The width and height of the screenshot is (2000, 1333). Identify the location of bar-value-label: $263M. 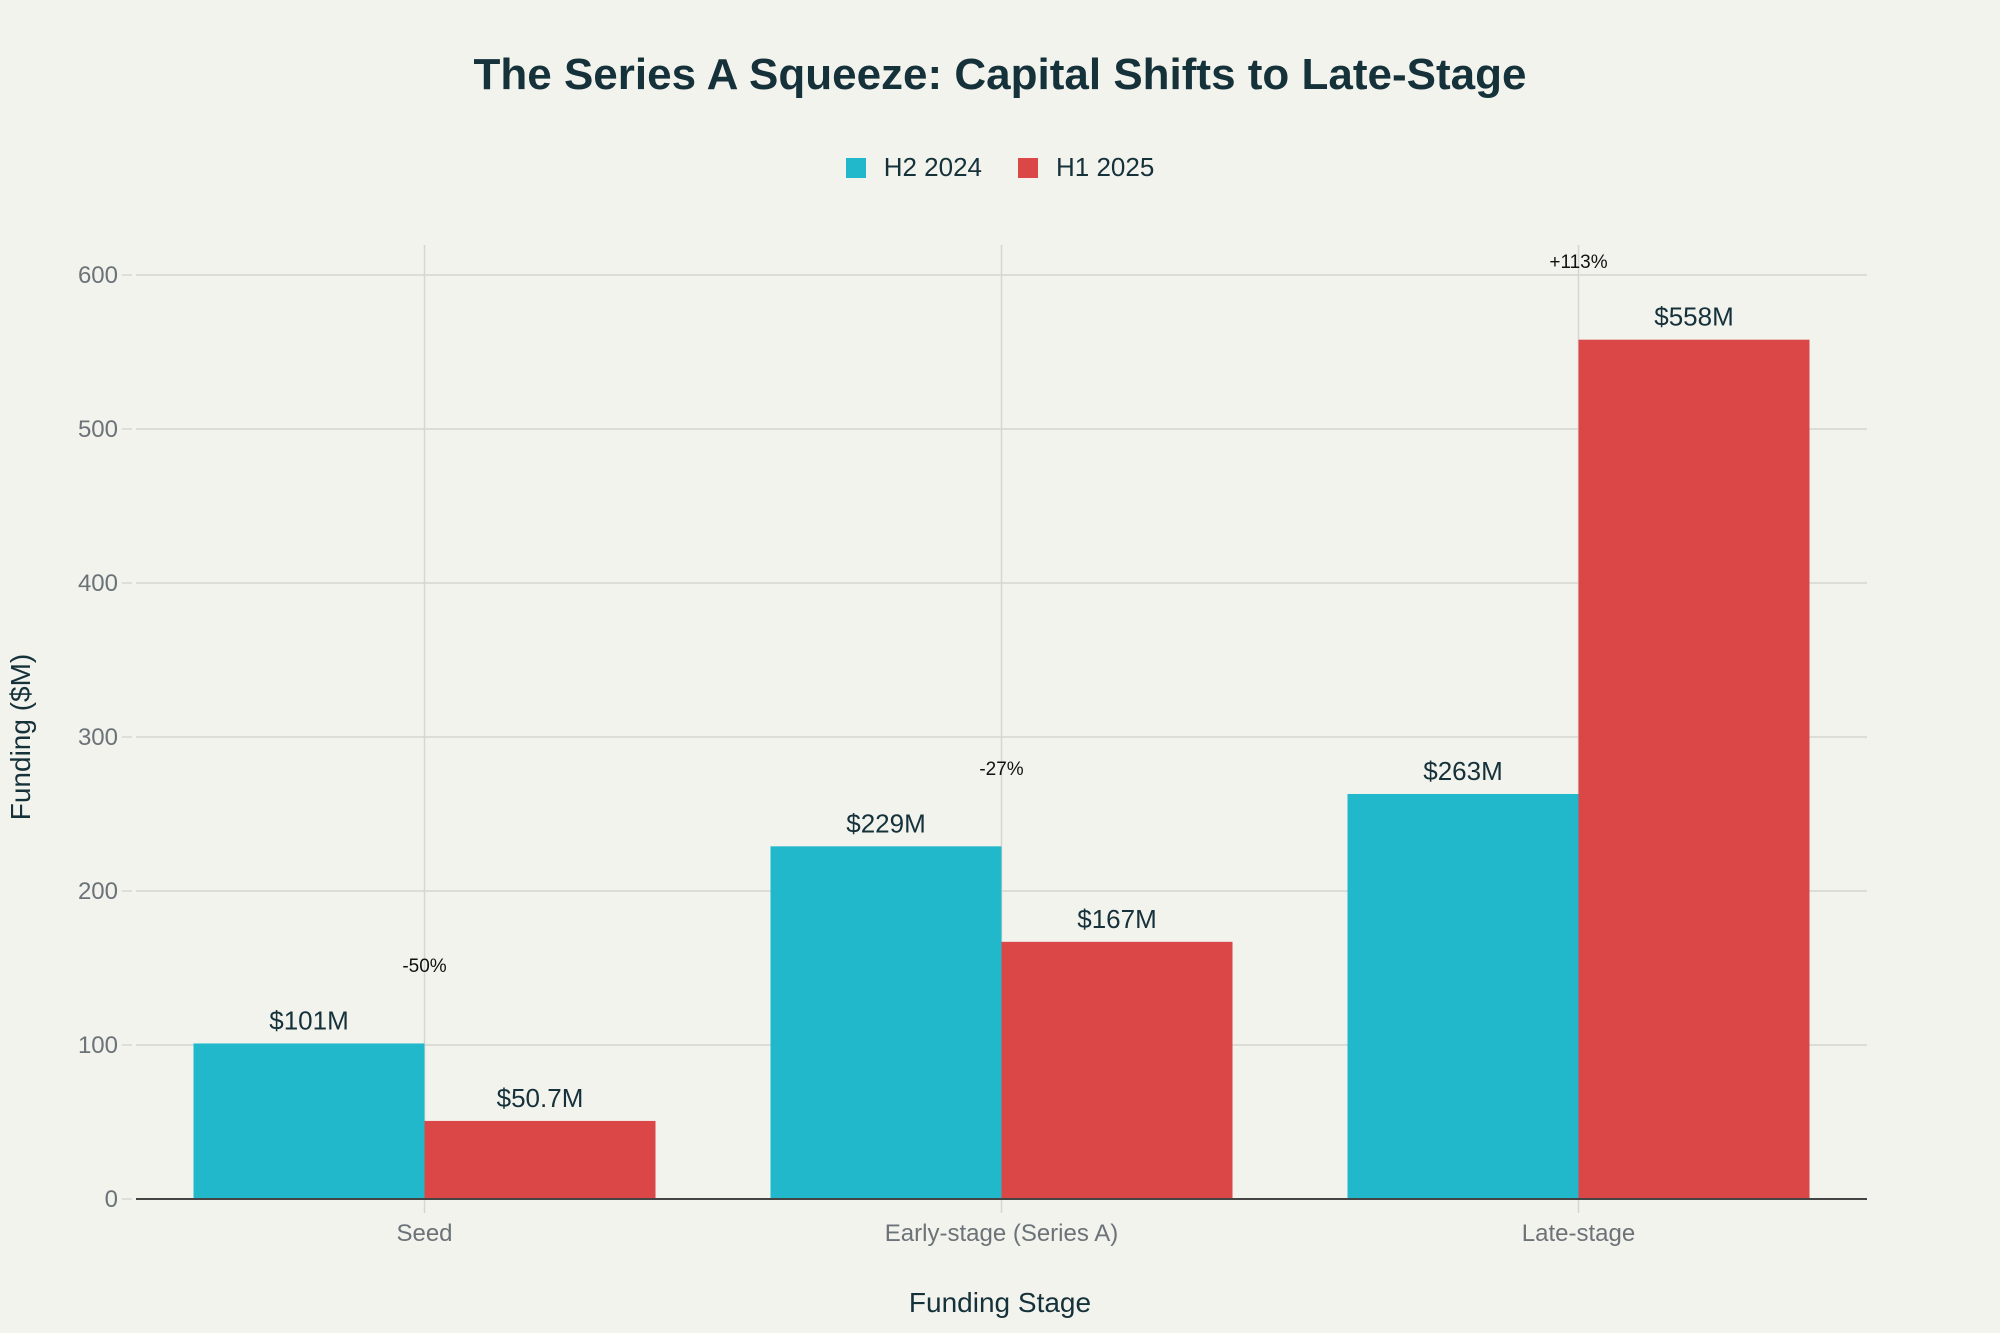
(1463, 771).